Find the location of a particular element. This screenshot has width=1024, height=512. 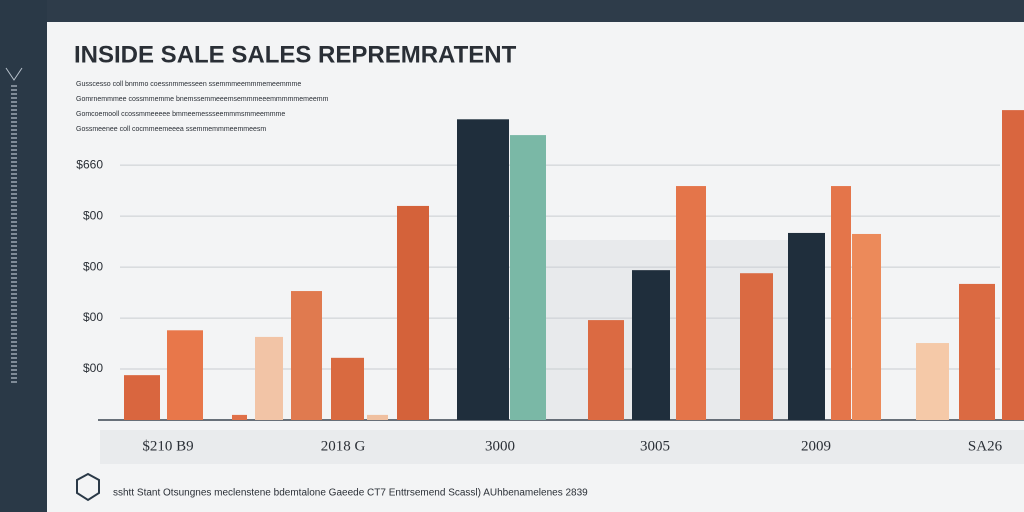

x-tick-label: 2009 is located at coordinates (816, 446).